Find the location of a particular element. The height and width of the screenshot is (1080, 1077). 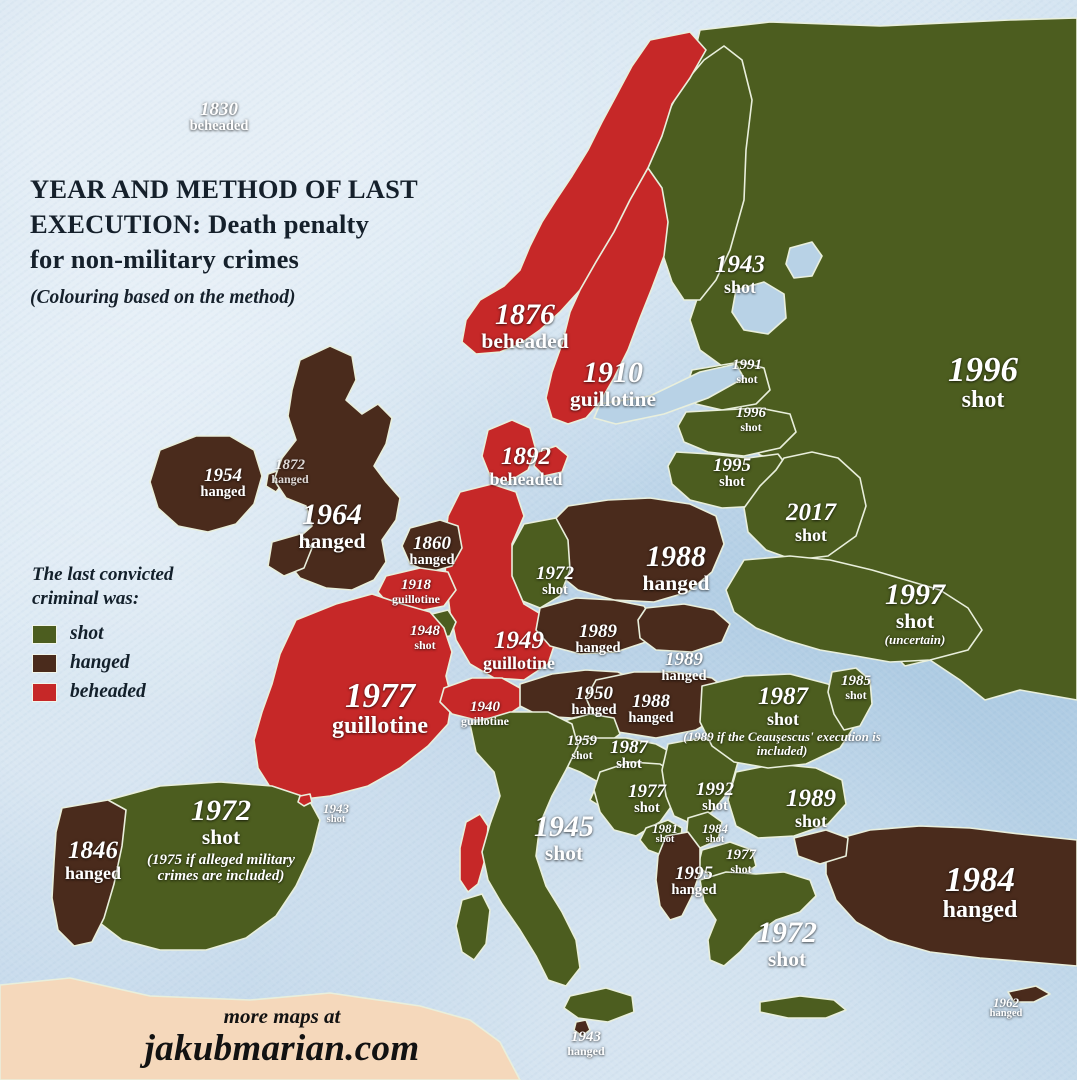

label-slovakia: 1989 hanged is located at coordinates (684, 667).